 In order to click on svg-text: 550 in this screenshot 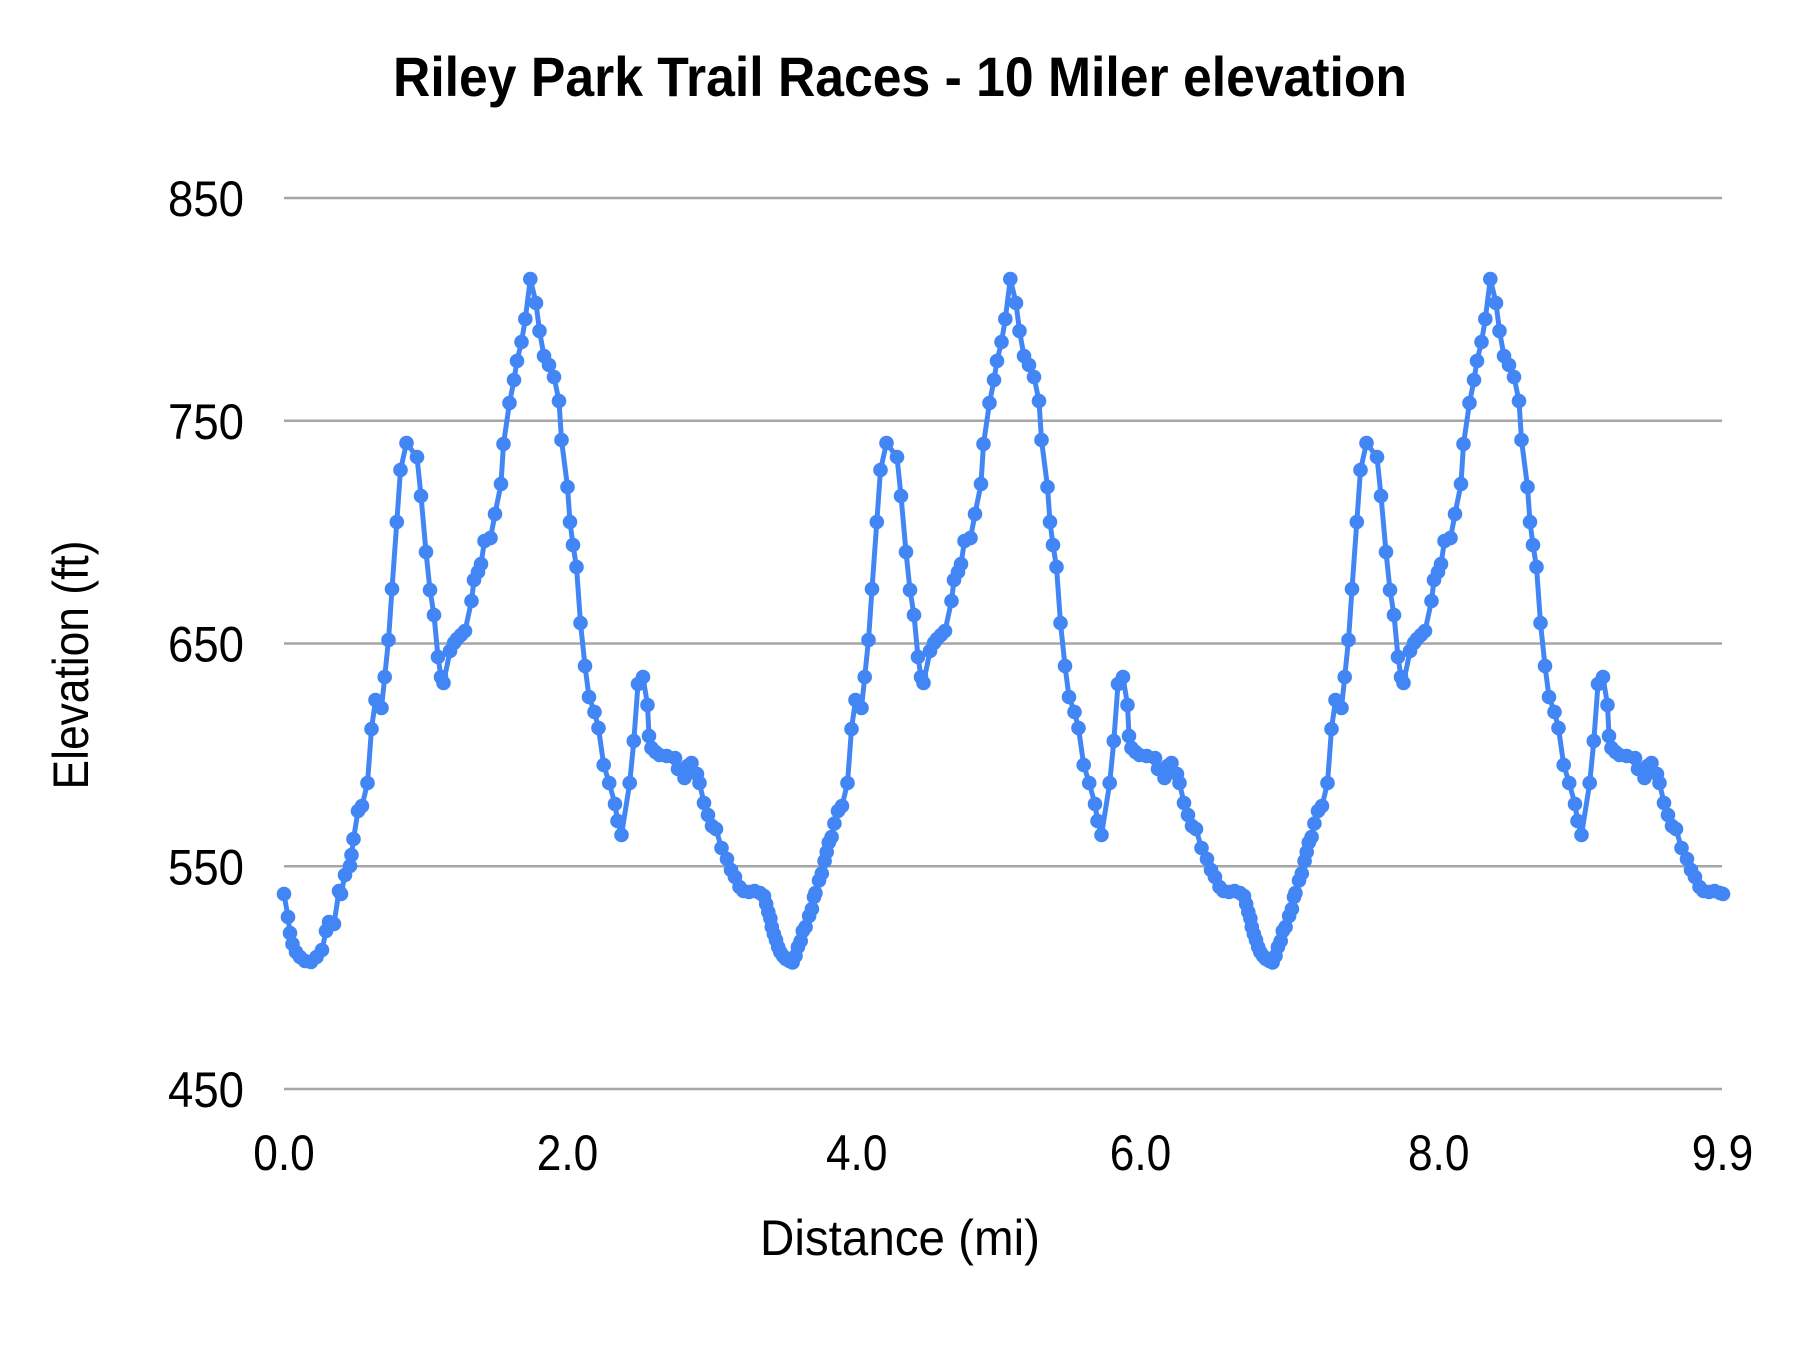, I will do `click(206, 867)`.